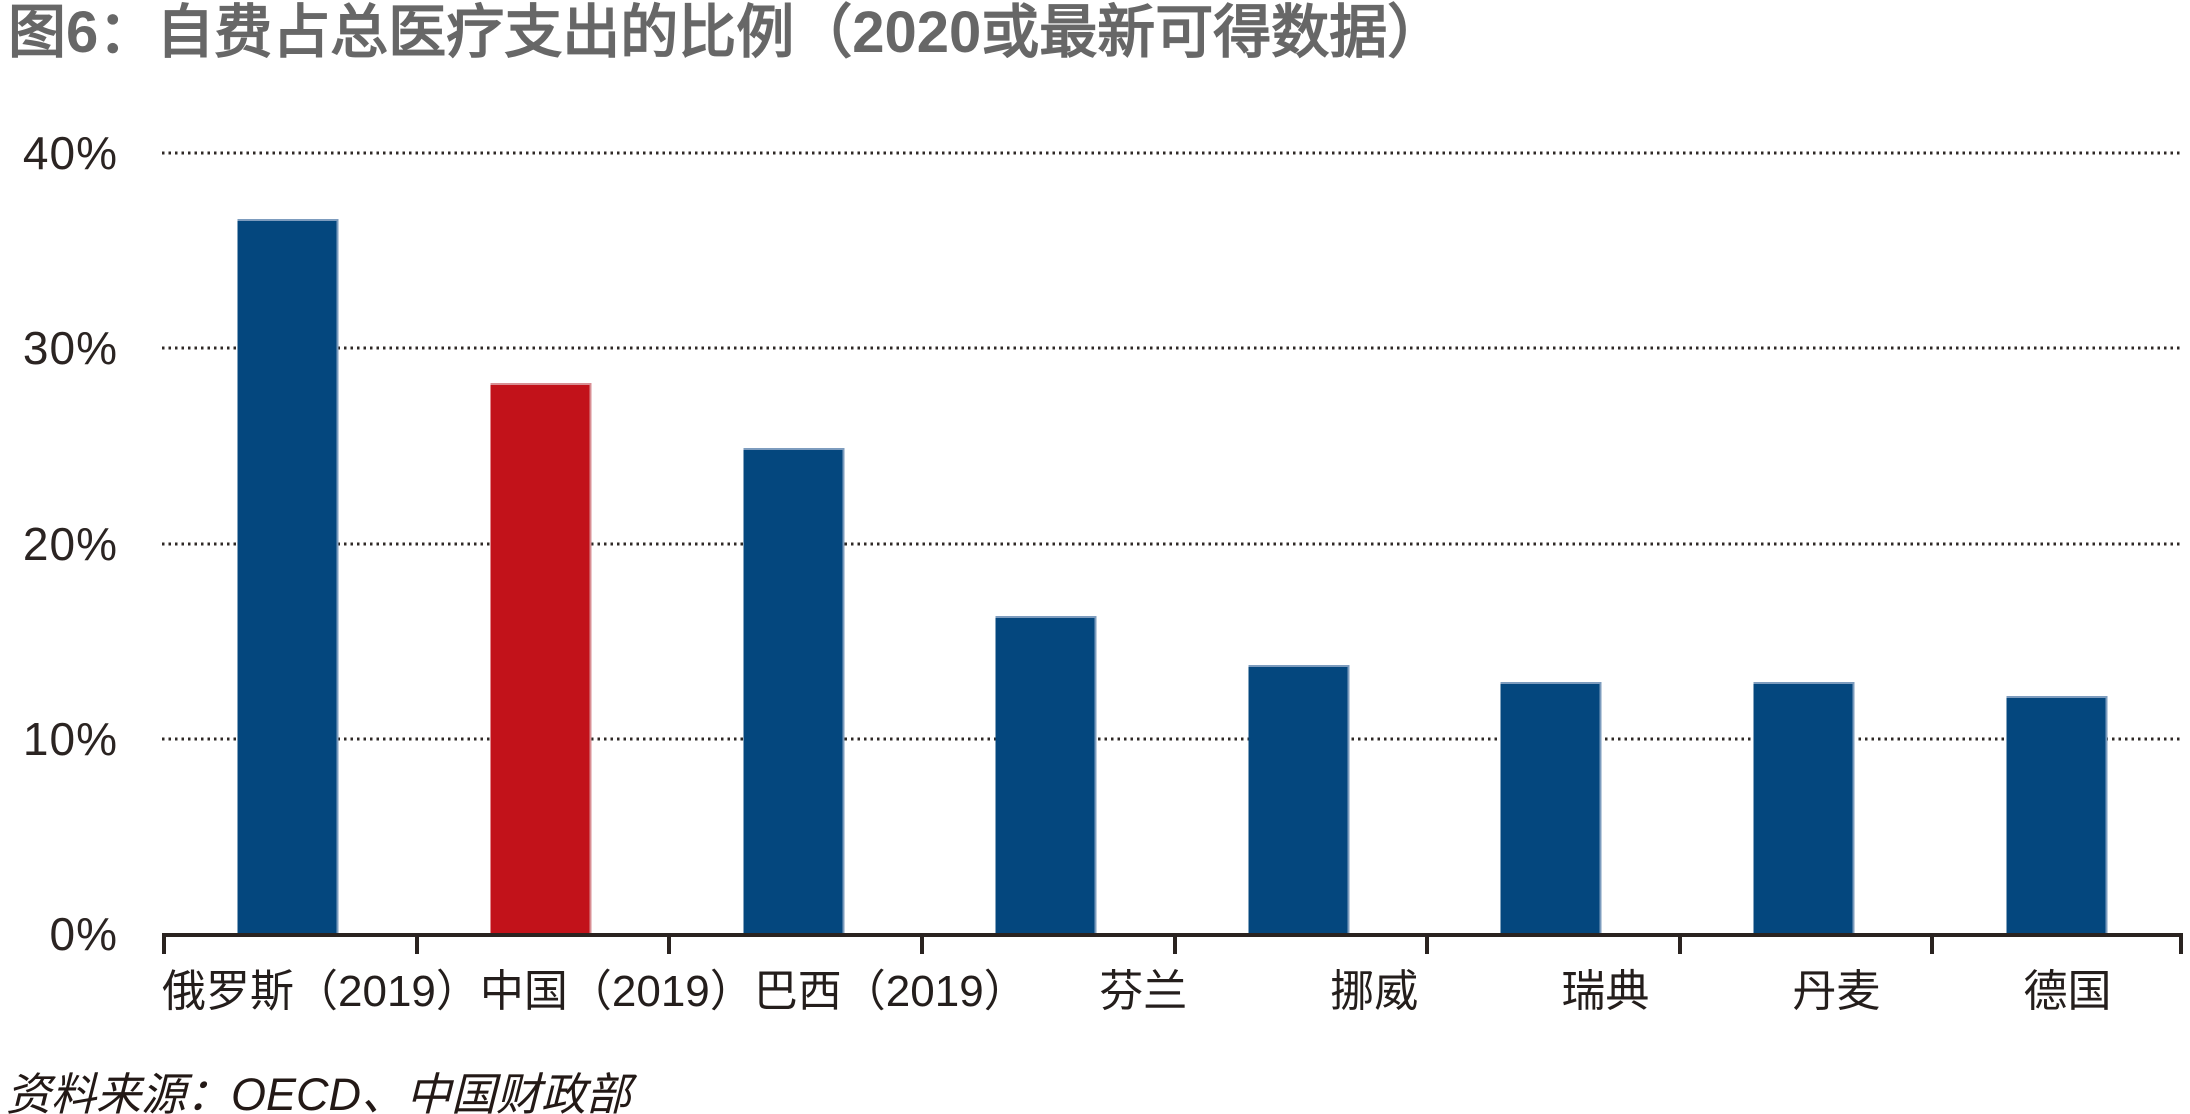 The image size is (2190, 1114). Describe the element at coordinates (83, 934) in the screenshot. I see `y-tick-label-0: 0%` at that location.